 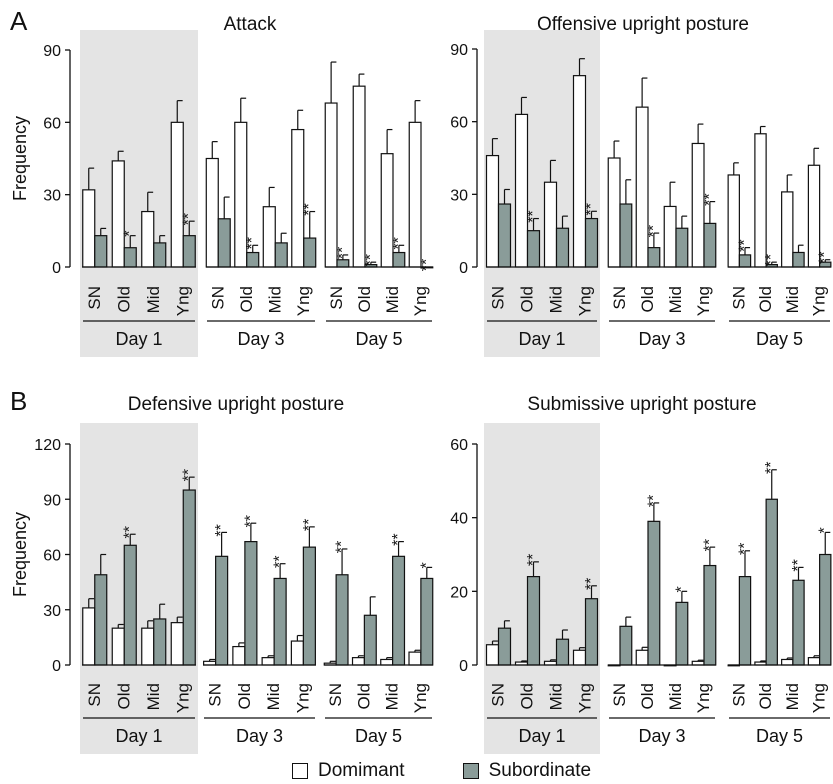 I want to click on chart-1-category-label: Yng, so click(x=303, y=301).